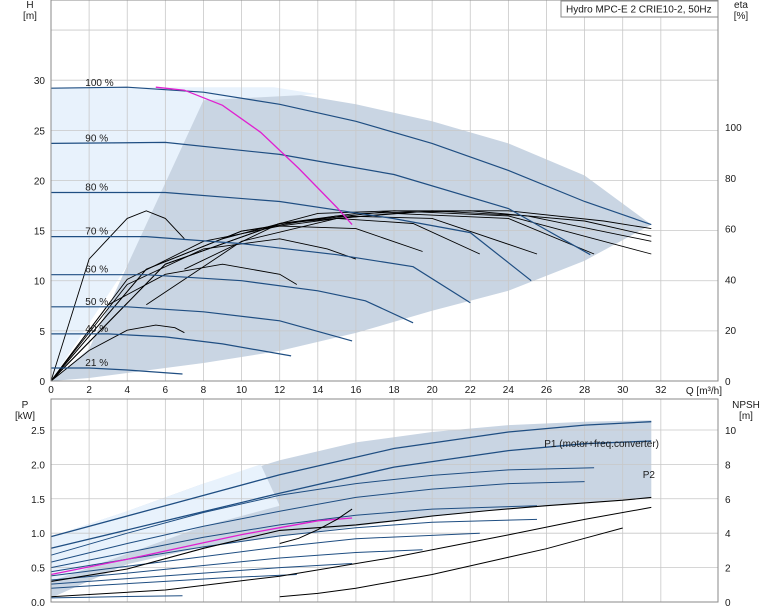 This screenshot has height=611, width=774. What do you see at coordinates (96, 138) in the screenshot?
I see `speed-label: 90 %` at bounding box center [96, 138].